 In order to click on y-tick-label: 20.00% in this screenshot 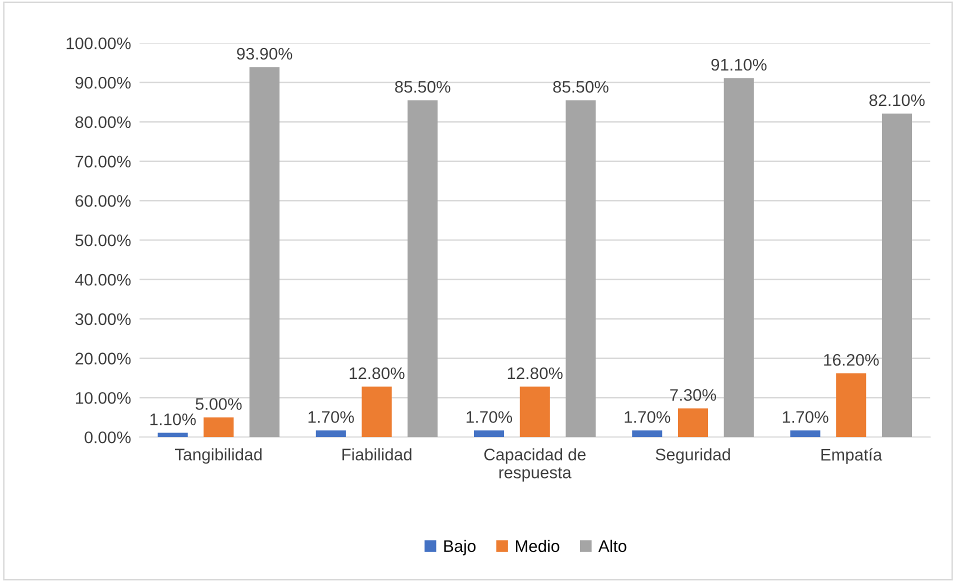, I will do `click(103, 358)`.